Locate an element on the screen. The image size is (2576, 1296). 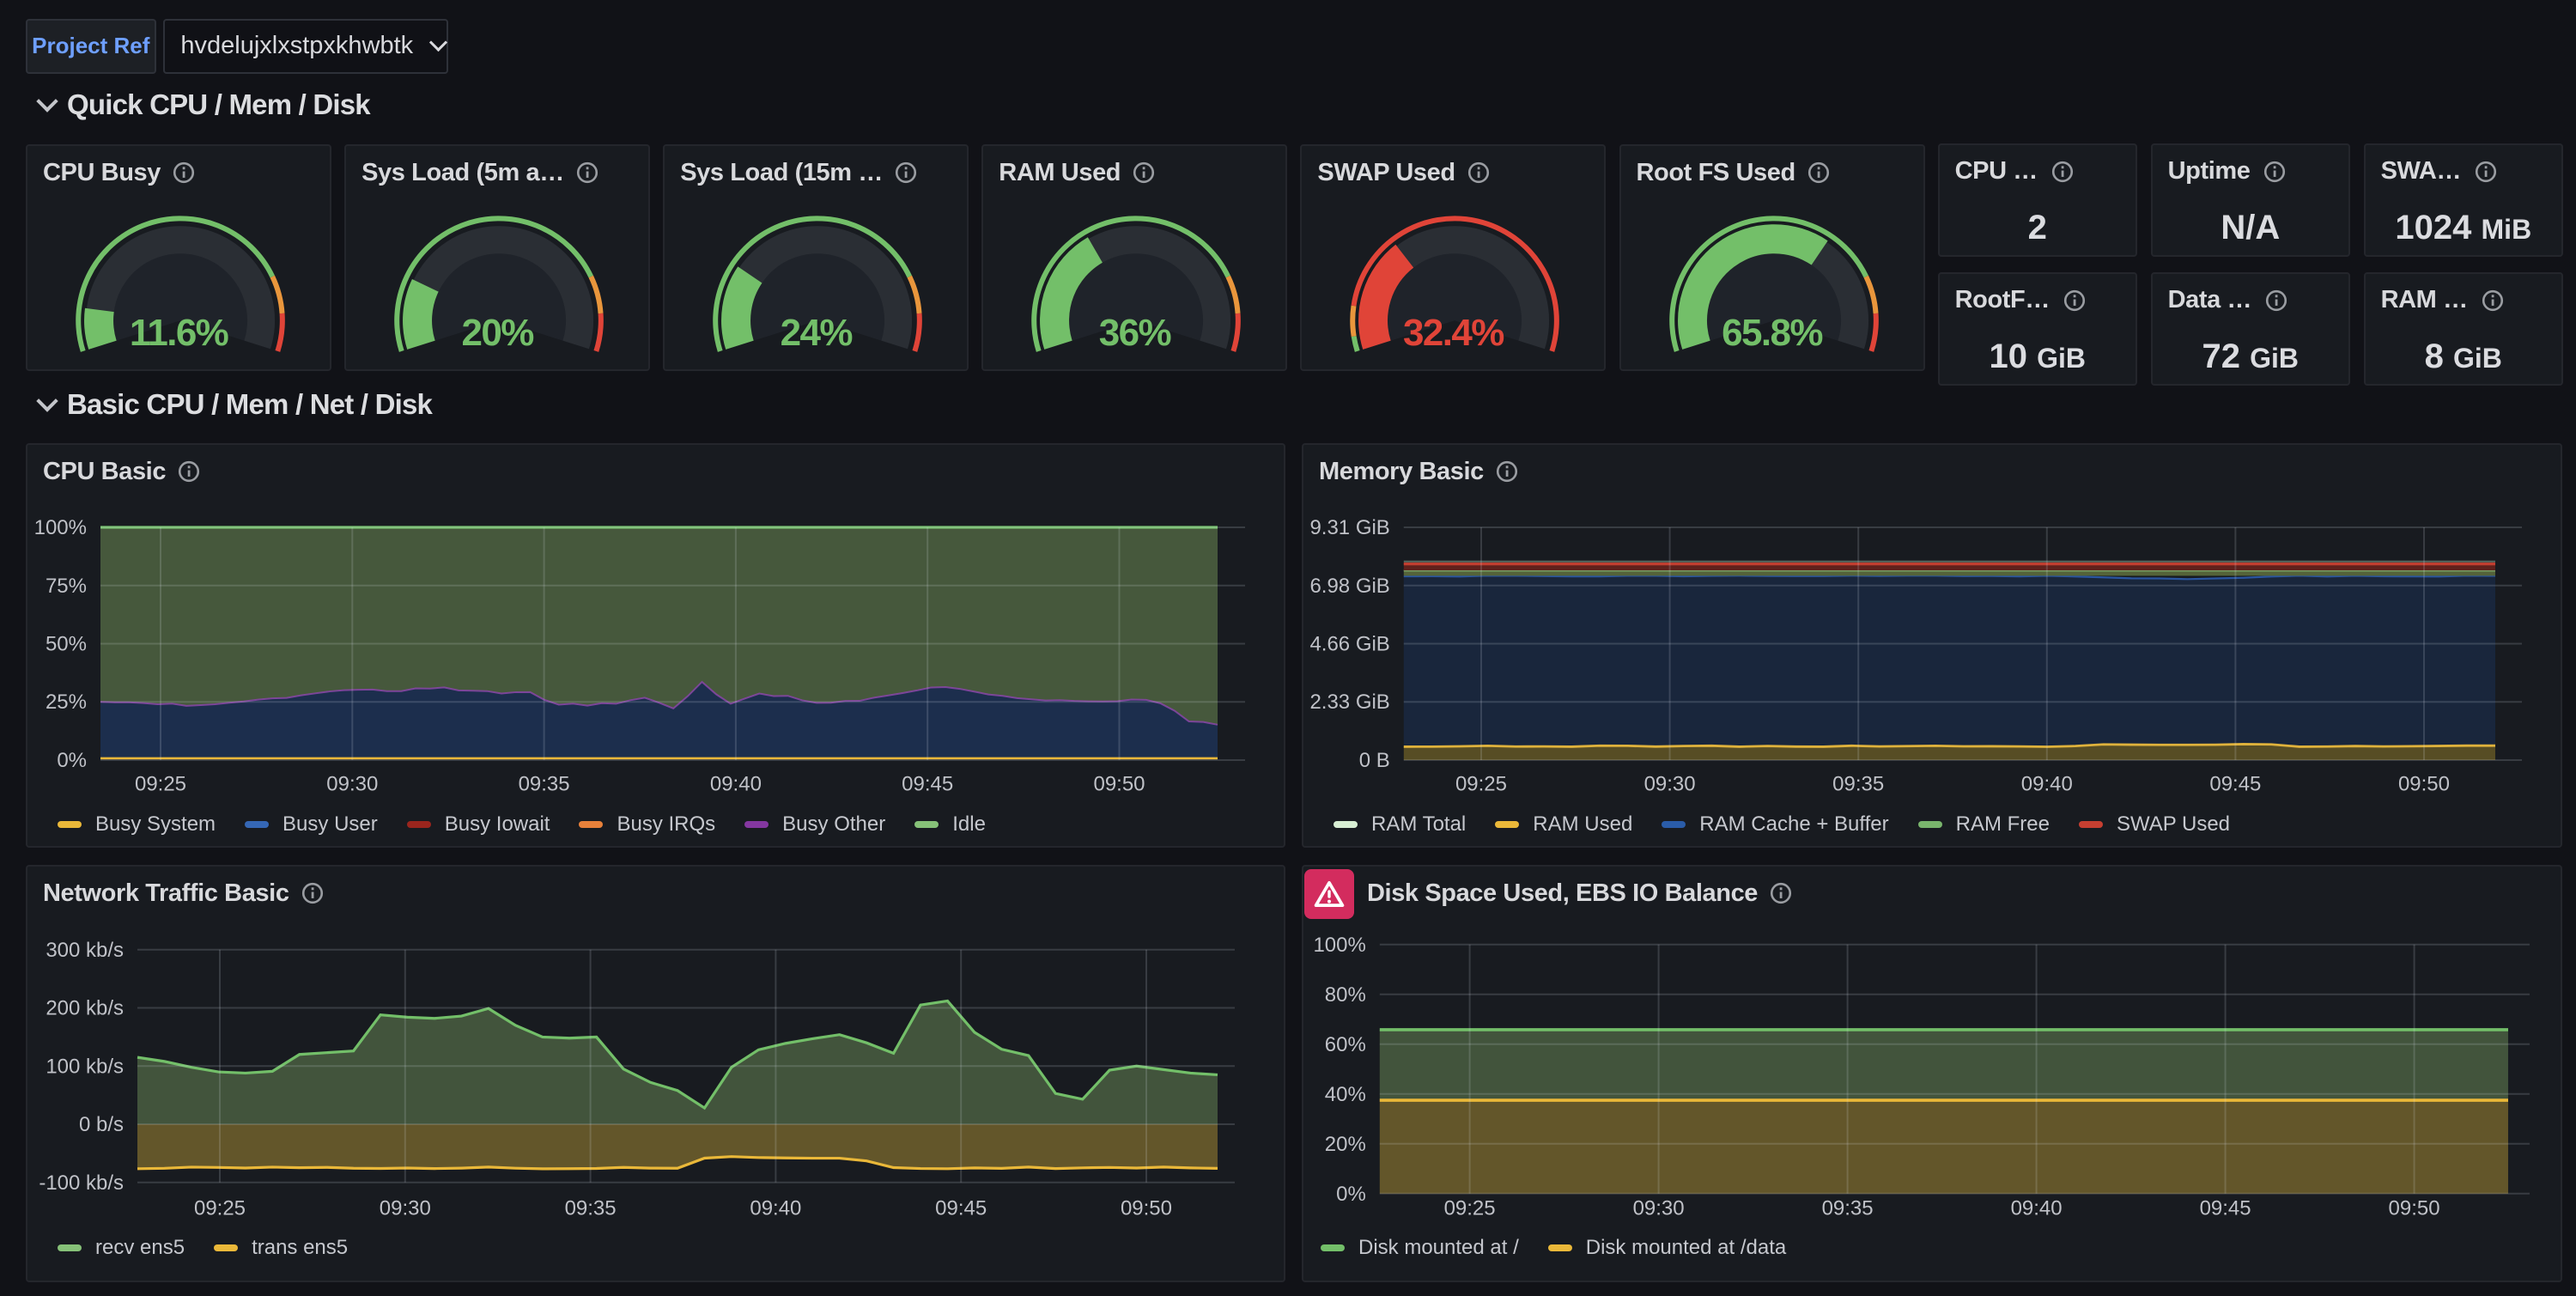
svg-text: 40% is located at coordinates (1345, 1094).